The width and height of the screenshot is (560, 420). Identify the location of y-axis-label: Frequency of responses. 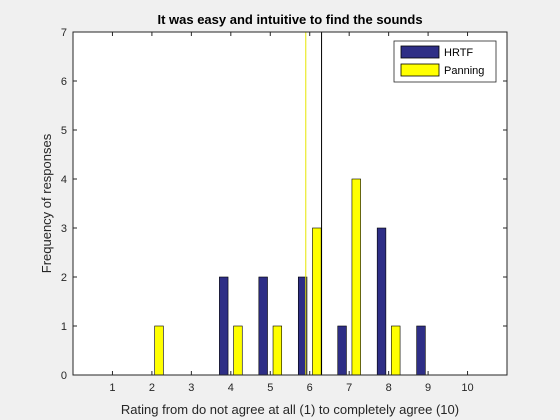
(46, 203).